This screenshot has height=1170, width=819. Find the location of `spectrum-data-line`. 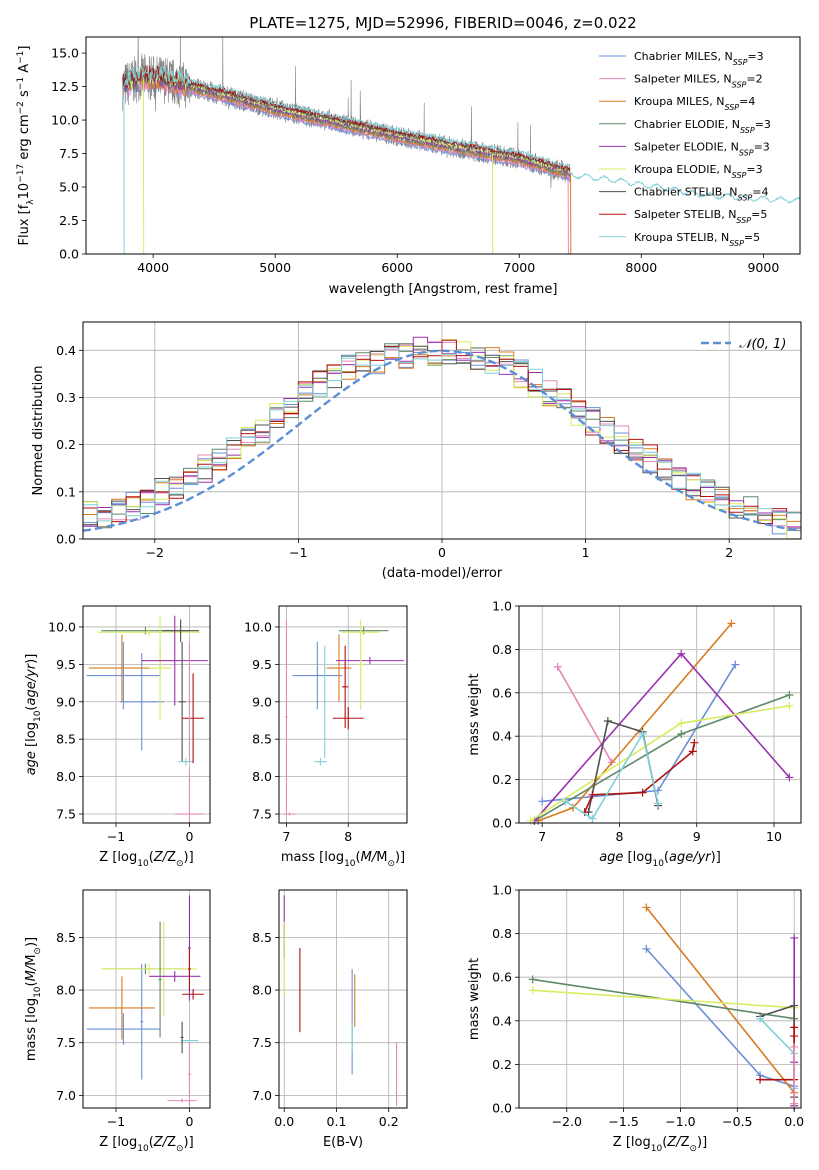

spectrum-data-line is located at coordinates (346, 113).